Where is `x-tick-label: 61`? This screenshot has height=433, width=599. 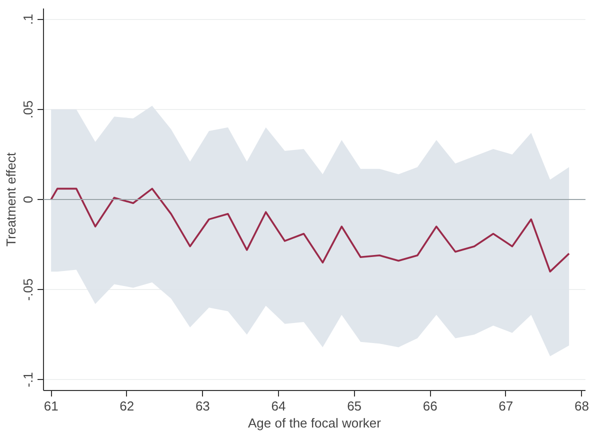
x-tick-label: 61 is located at coordinates (51, 406).